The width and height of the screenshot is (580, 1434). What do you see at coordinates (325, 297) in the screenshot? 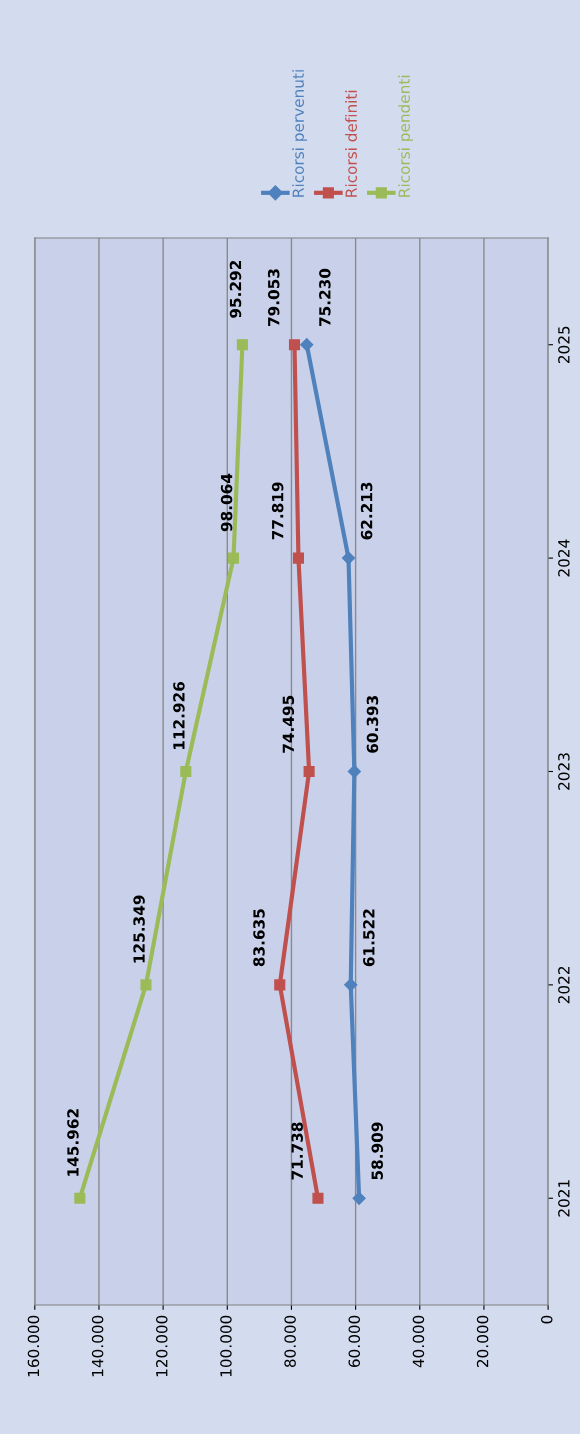
I see `data-label: 75.230` at bounding box center [325, 297].